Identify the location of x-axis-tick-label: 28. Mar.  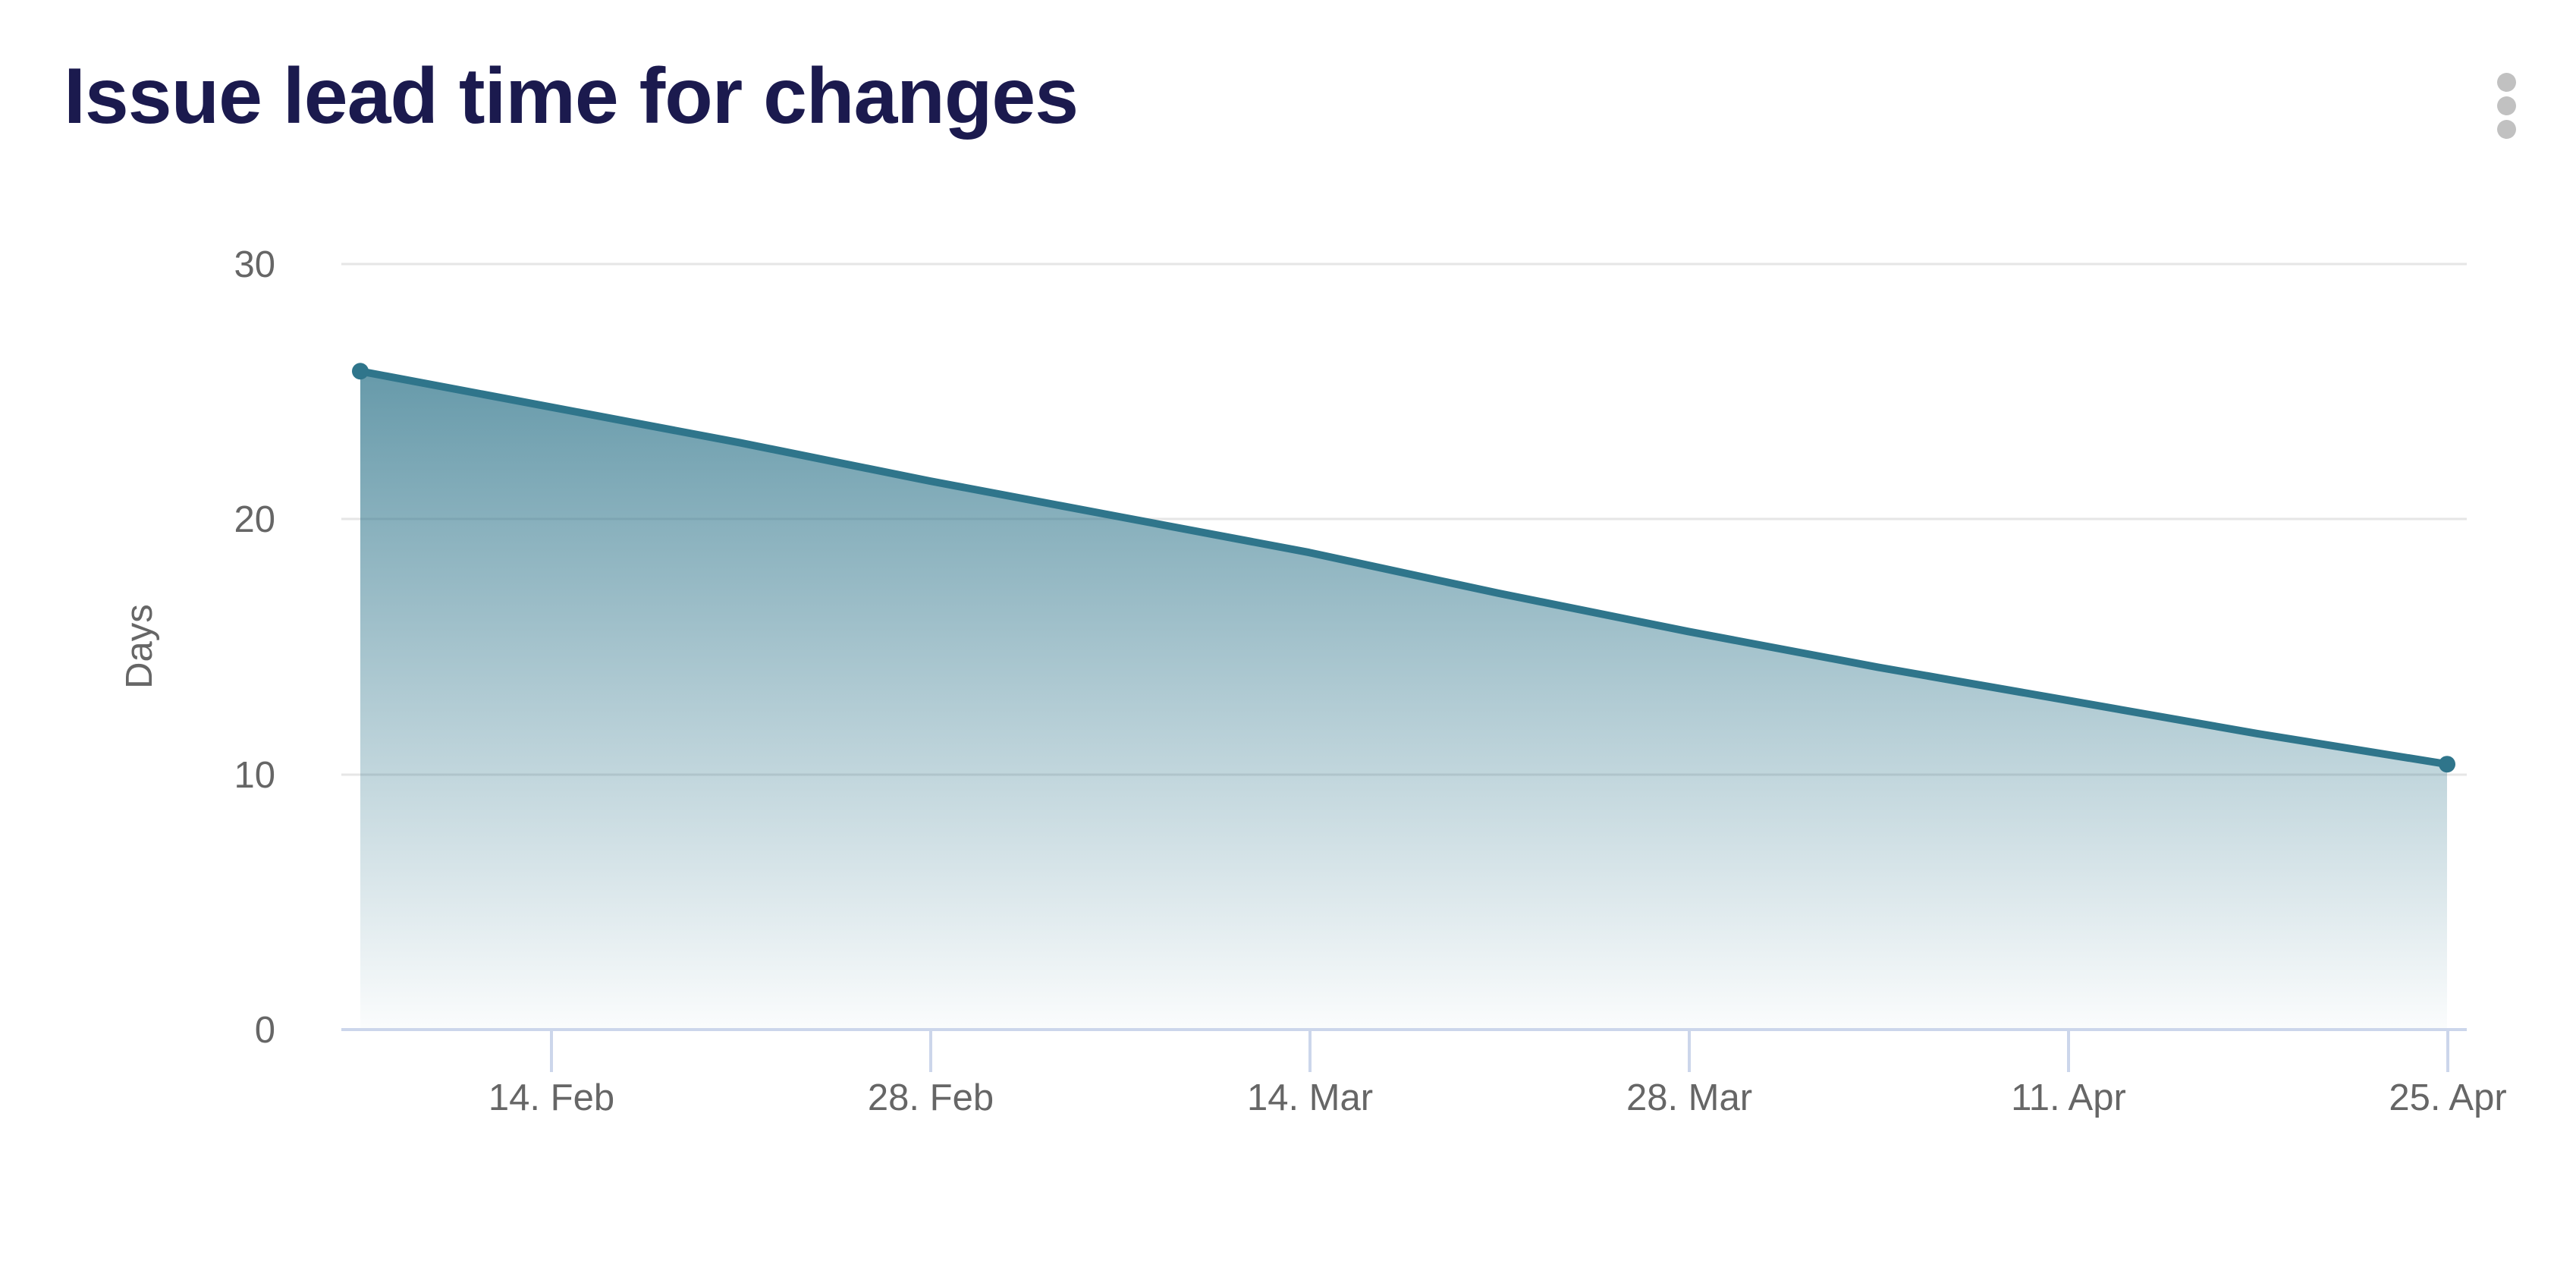
(1689, 1097).